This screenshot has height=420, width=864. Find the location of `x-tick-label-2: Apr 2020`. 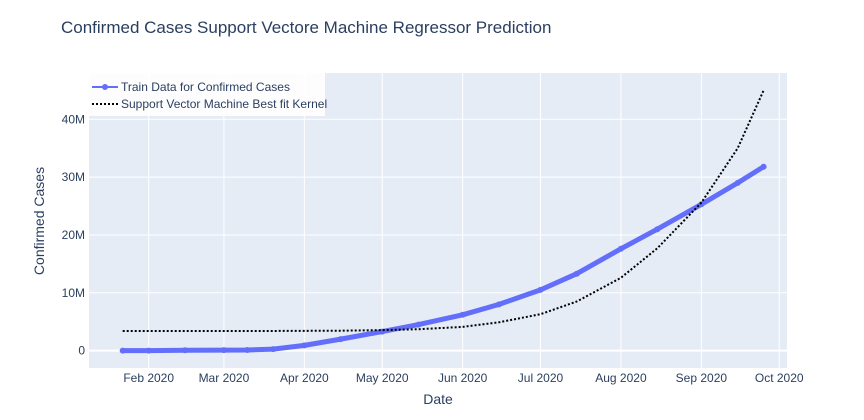

x-tick-label-2: Apr 2020 is located at coordinates (304, 378).